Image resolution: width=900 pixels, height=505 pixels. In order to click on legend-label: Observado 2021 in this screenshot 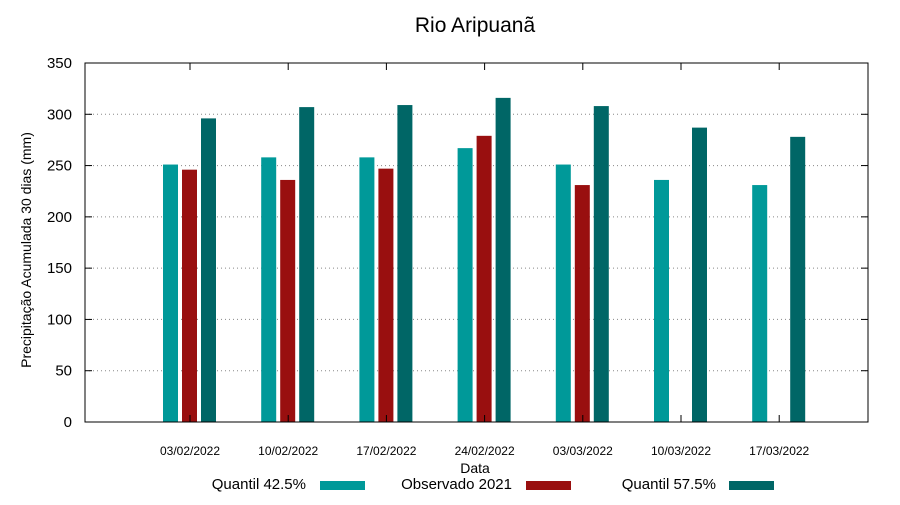, I will do `click(456, 484)`.